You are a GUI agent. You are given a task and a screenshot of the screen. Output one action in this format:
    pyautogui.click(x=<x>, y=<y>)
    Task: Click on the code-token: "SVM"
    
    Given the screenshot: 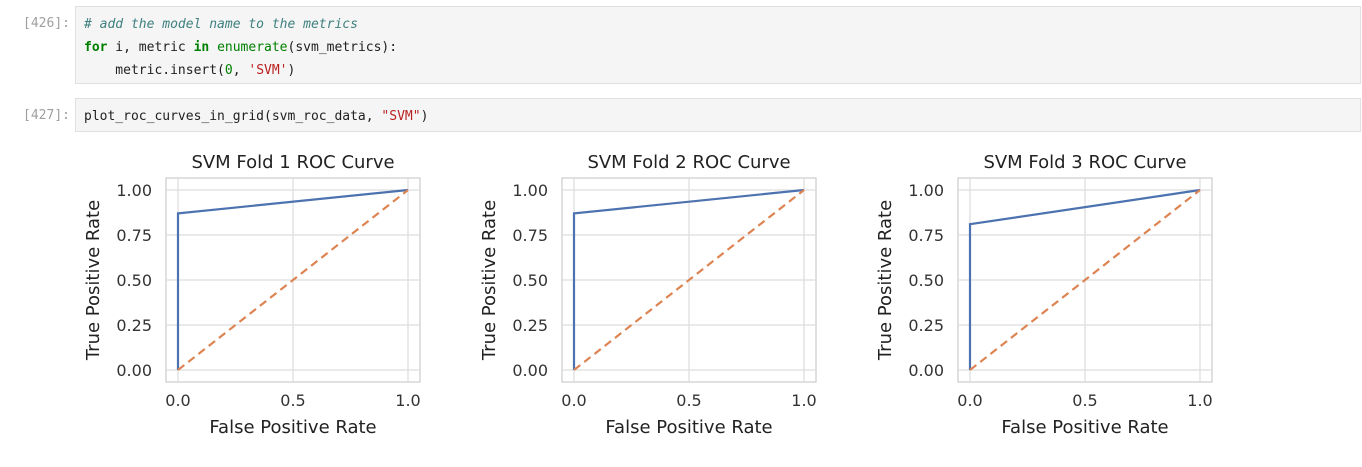 What is the action you would take?
    pyautogui.click(x=401, y=116)
    